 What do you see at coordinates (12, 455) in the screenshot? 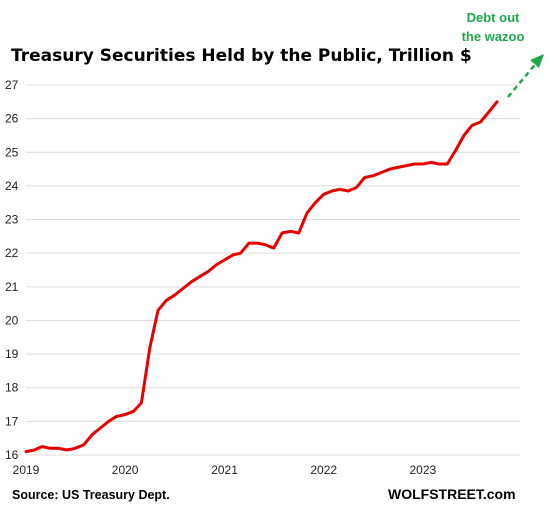
I see `y-tick-label: 16` at bounding box center [12, 455].